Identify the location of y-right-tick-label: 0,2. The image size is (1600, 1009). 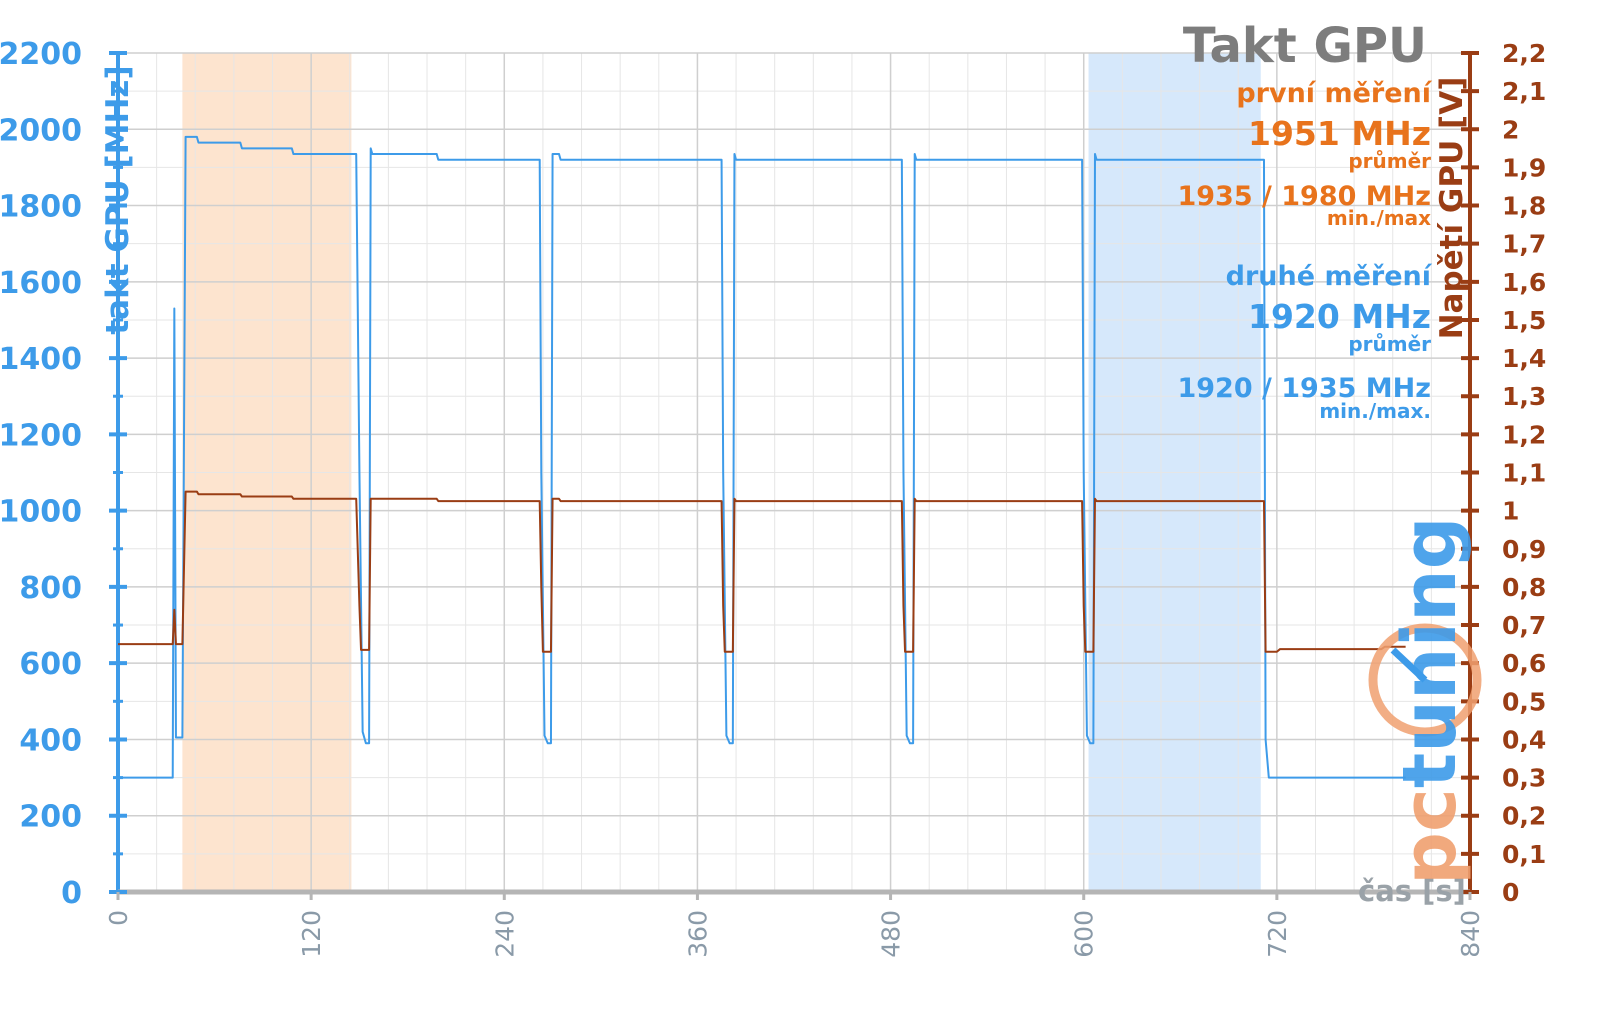
(1524, 816).